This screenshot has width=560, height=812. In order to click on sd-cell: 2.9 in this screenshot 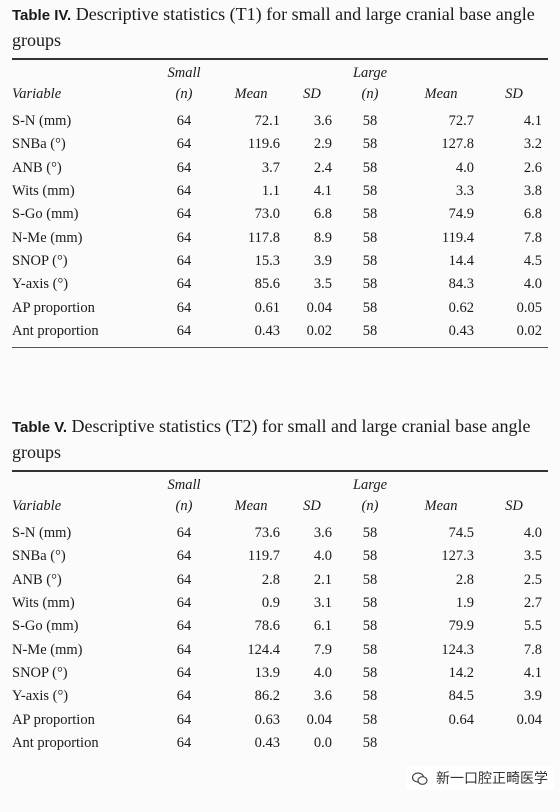, I will do `click(322, 144)`.